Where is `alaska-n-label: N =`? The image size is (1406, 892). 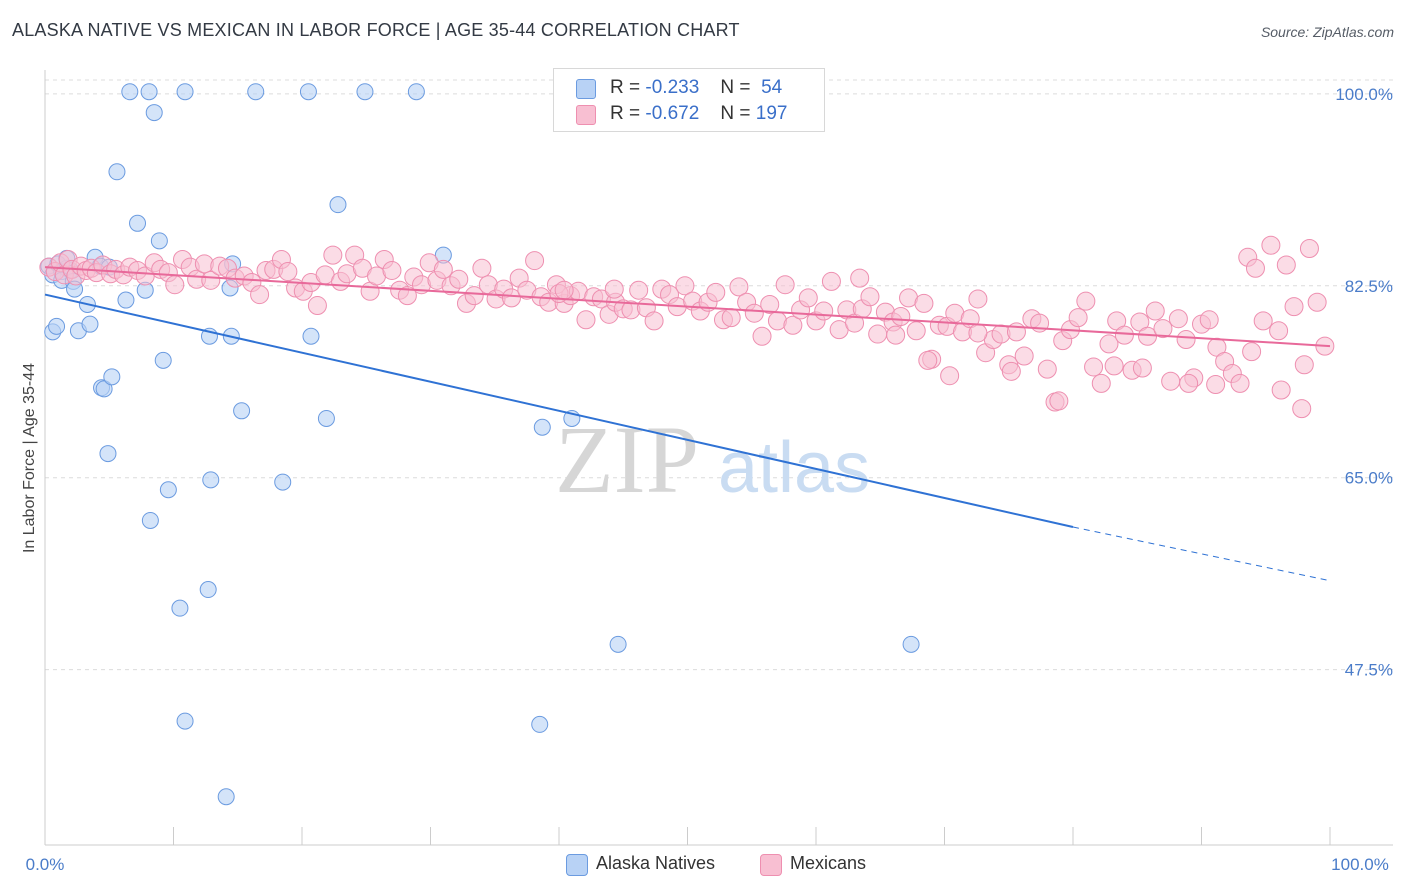 alaska-n-label: N = is located at coordinates (735, 87).